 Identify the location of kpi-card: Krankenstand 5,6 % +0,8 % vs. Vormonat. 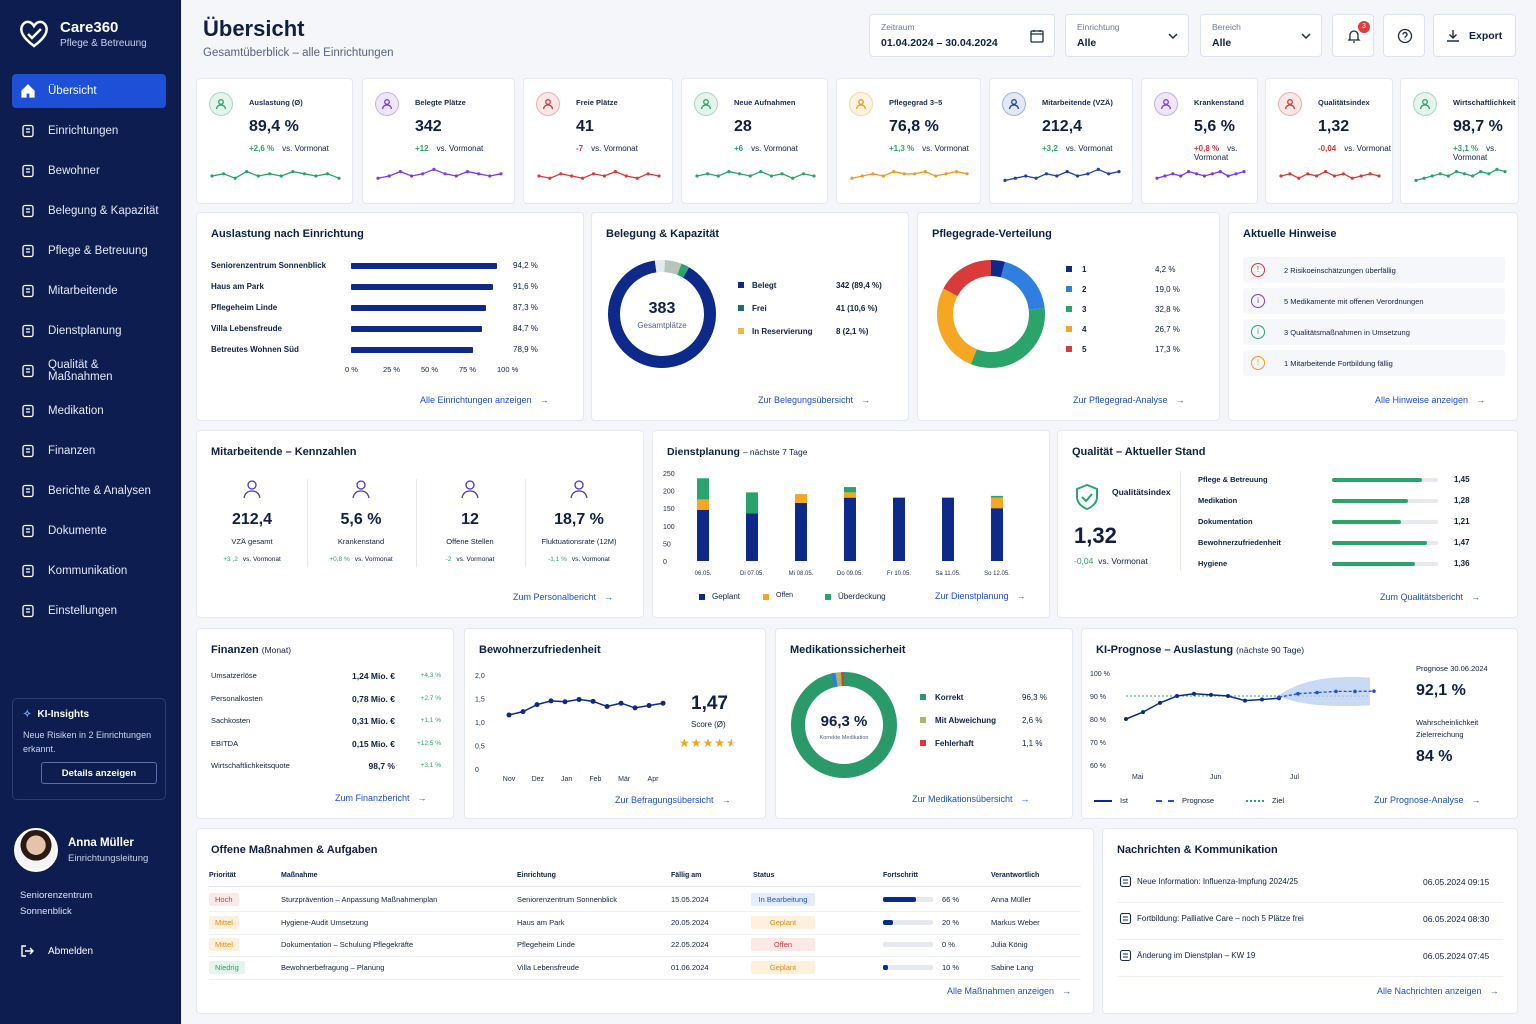
(1199, 141).